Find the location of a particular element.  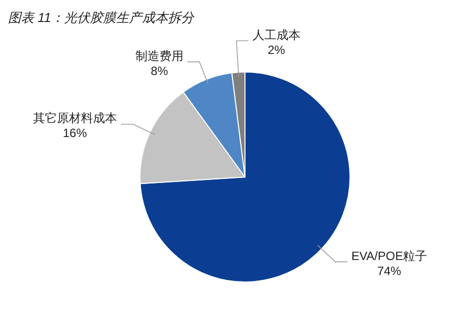

chart-title: 图表 11：光伏胶膜生产成本拆分 is located at coordinates (102, 17).